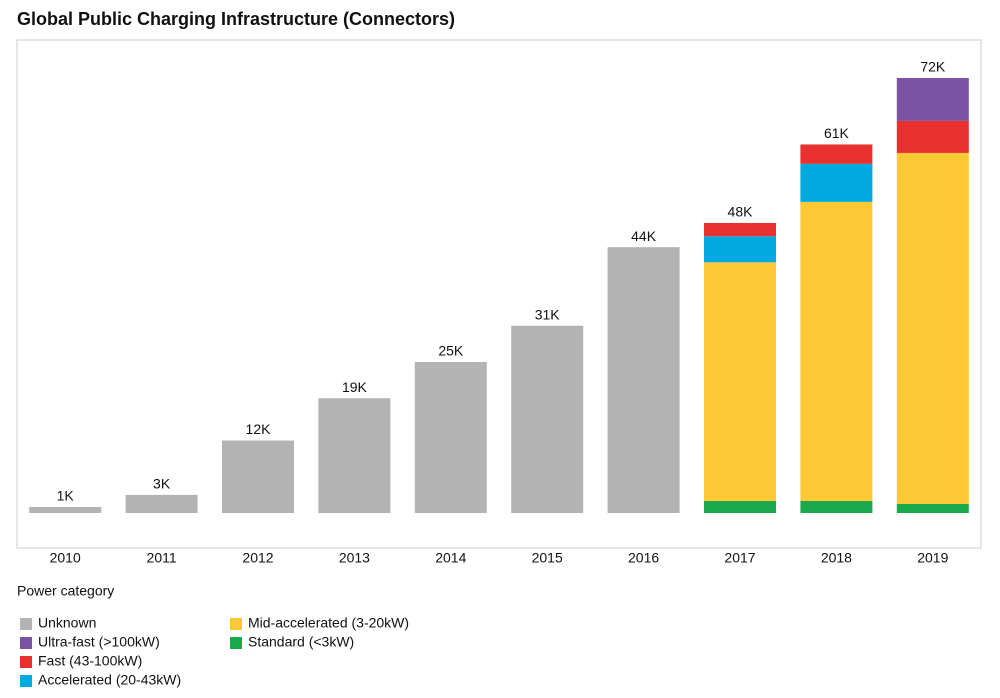 This screenshot has height=698, width=1000. Describe the element at coordinates (162, 558) in the screenshot. I see `x-tick-label: 2011` at that location.